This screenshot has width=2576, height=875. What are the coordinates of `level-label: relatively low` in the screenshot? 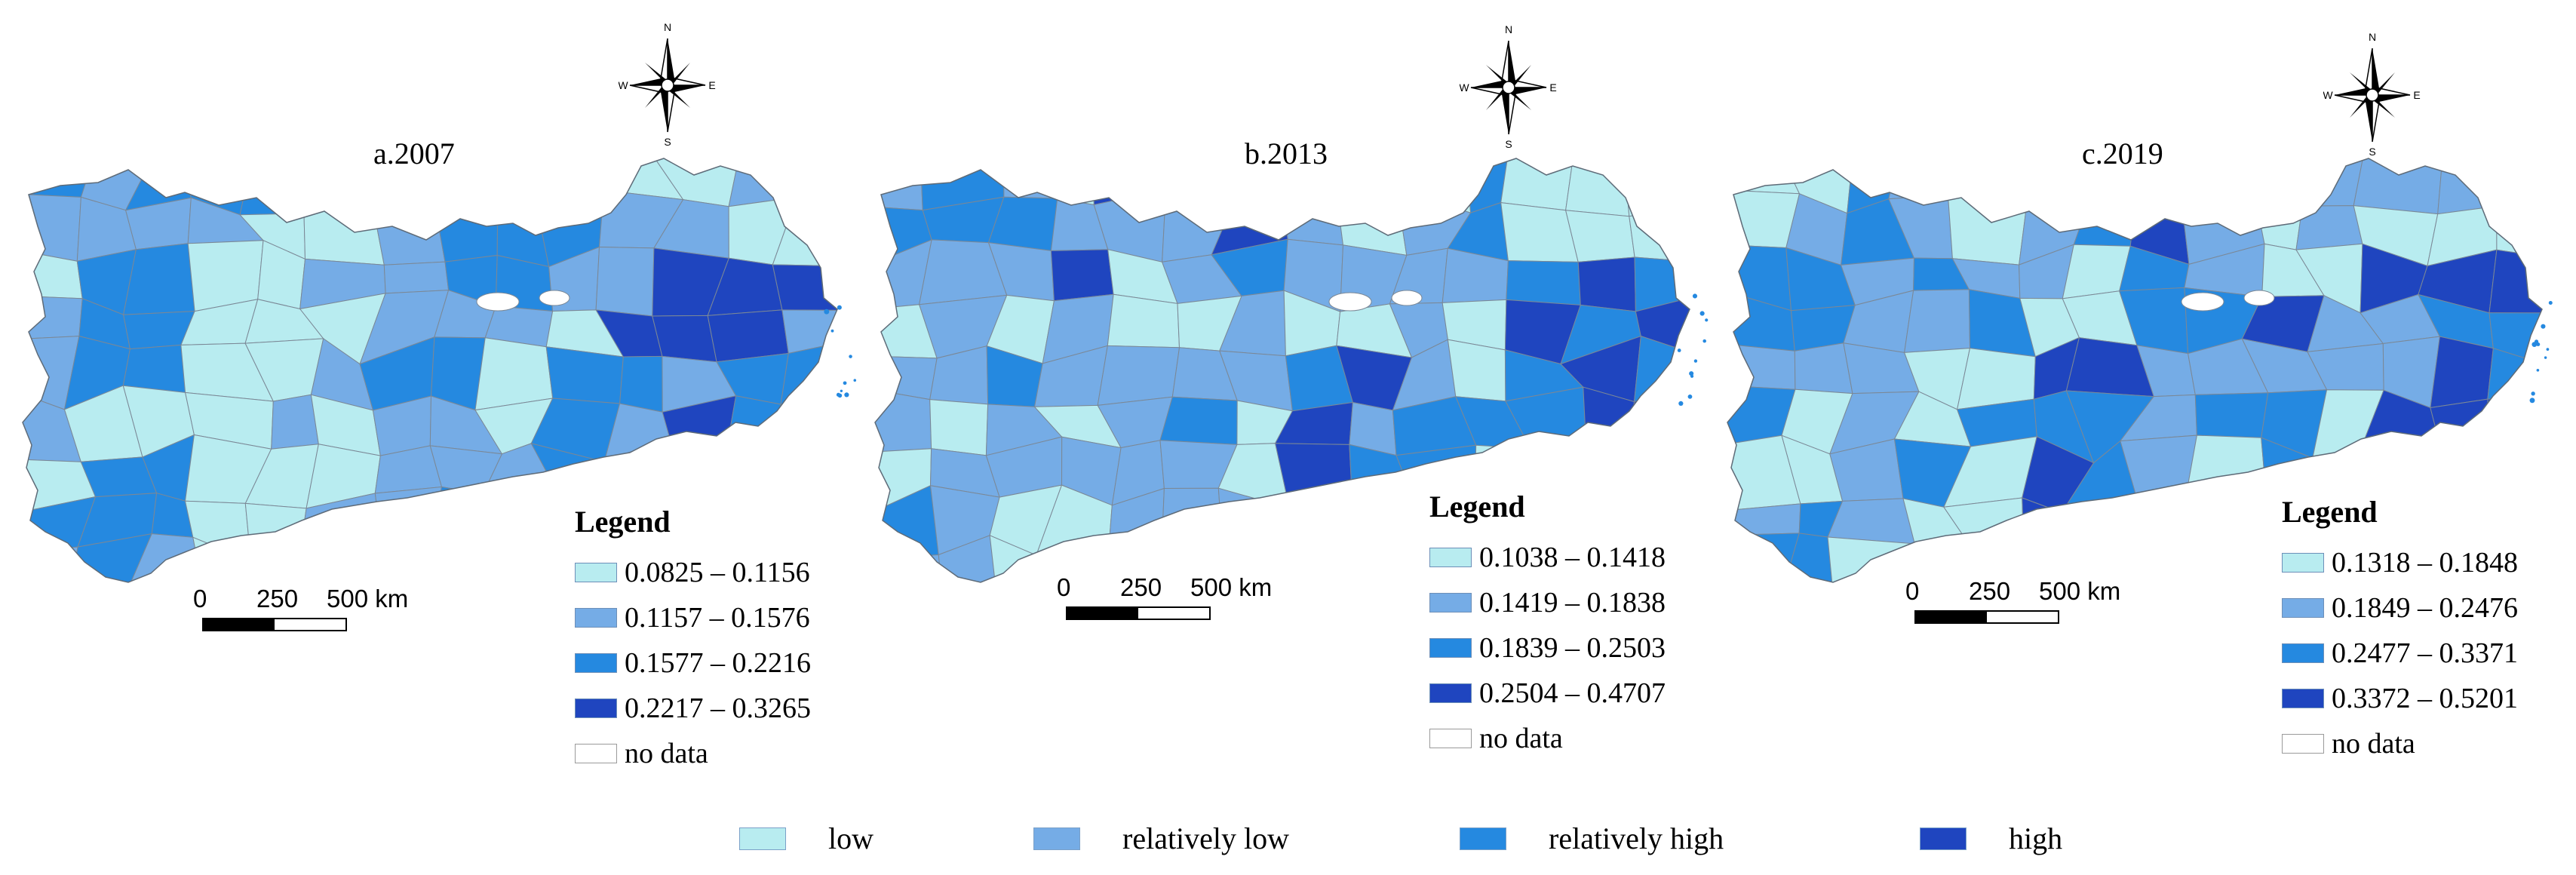 It's located at (1206, 838).